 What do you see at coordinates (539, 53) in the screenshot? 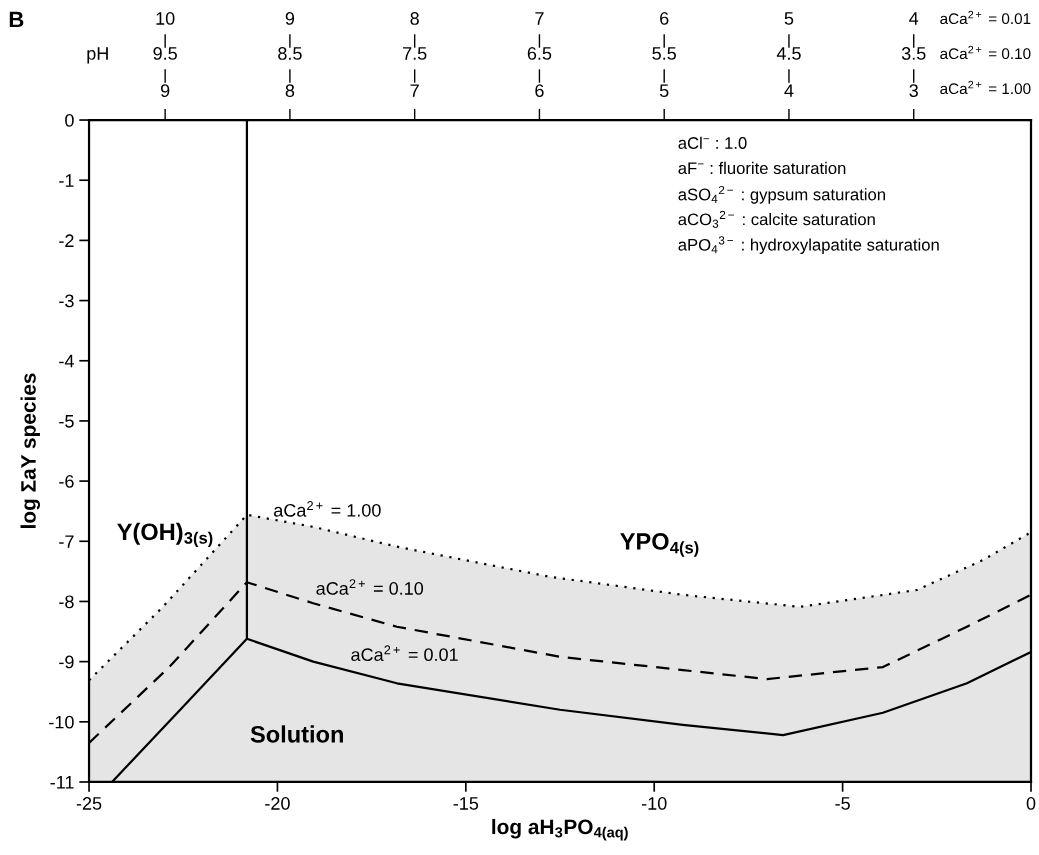
I see `text: 6.5` at bounding box center [539, 53].